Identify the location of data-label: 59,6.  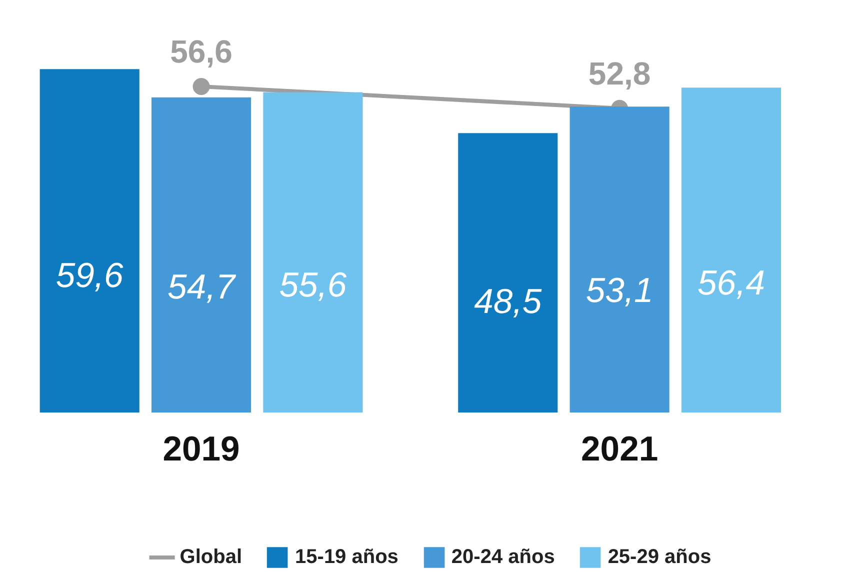
(90, 276).